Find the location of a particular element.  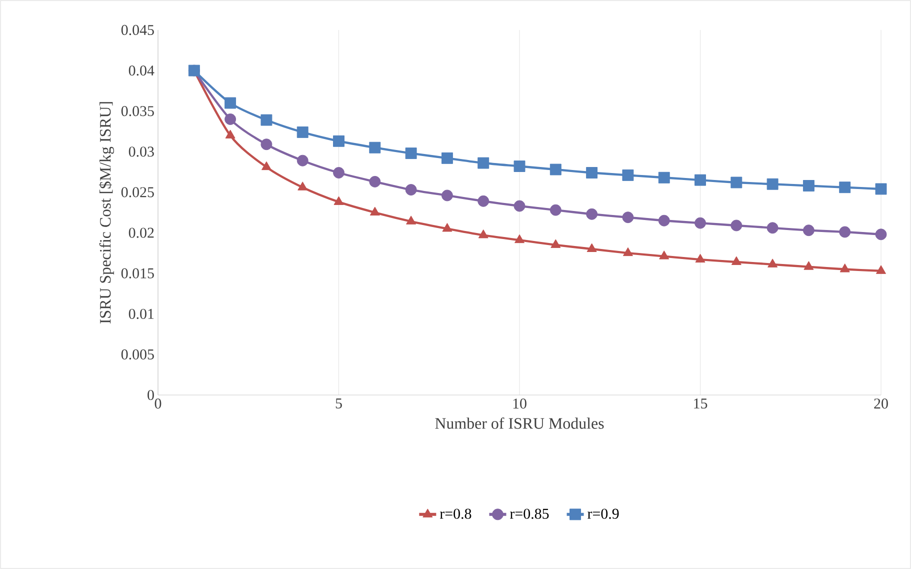

y-tick-label: 0.02 is located at coordinates (141, 233).